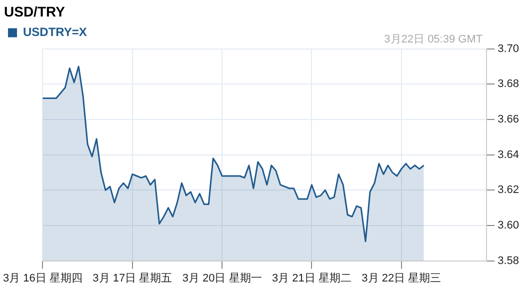 The height and width of the screenshot is (290, 526). Describe the element at coordinates (509, 48) in the screenshot. I see `y-tick-label: 3.70` at that location.